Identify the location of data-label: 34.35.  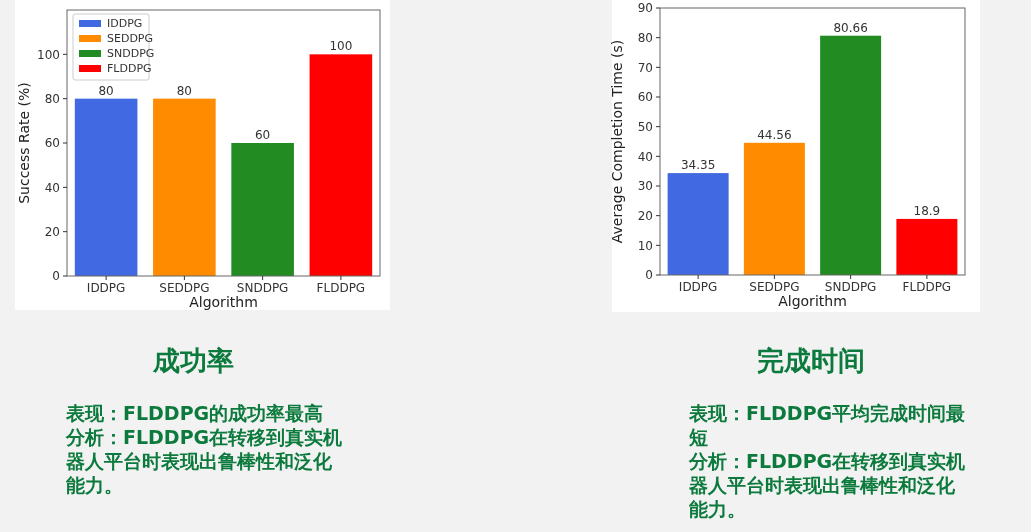
(698, 165).